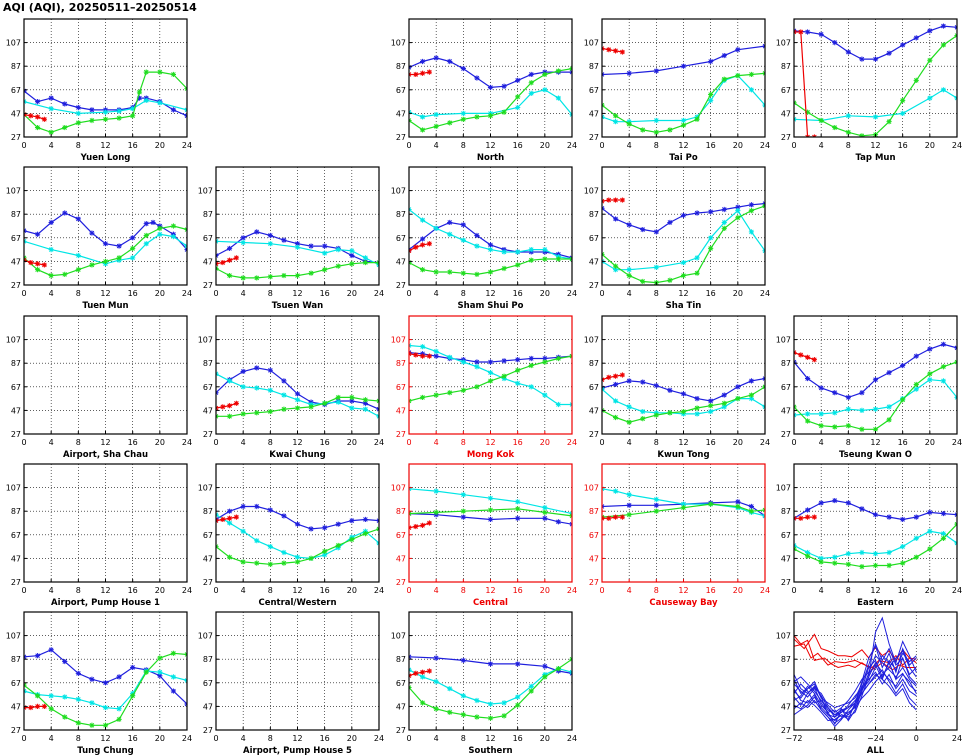 The width and height of the screenshot is (965, 755). I want to click on x-tick-label: 0, so click(215, 293).